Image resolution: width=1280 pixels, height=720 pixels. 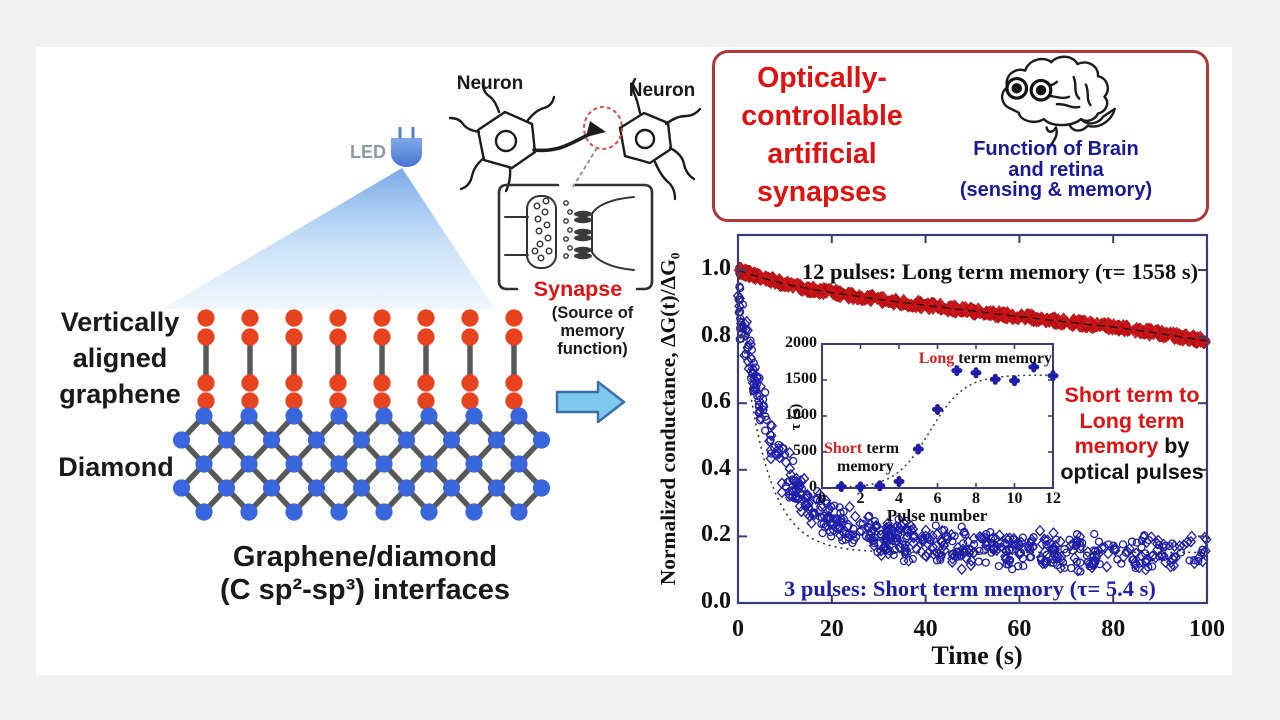 I want to click on led-light-cone, so click(x=328, y=238).